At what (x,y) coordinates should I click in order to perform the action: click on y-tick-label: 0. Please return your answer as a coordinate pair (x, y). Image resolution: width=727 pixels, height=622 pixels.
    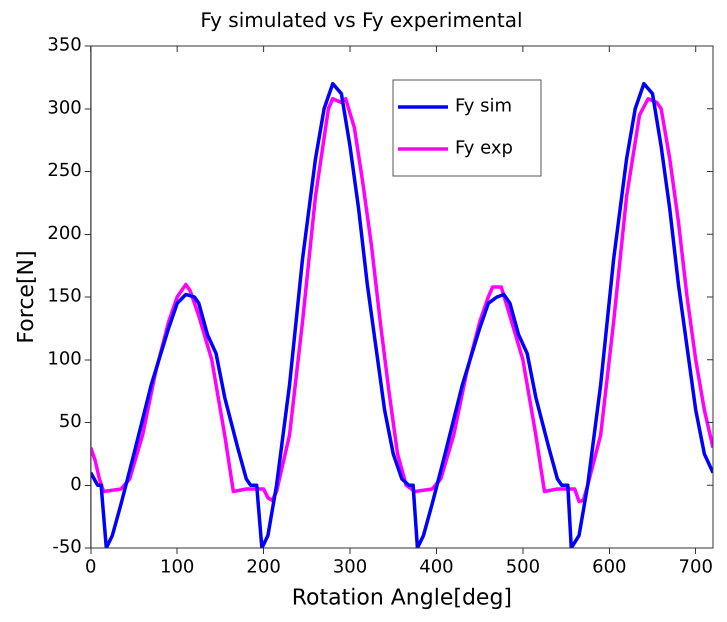
    Looking at the image, I should click on (76, 484).